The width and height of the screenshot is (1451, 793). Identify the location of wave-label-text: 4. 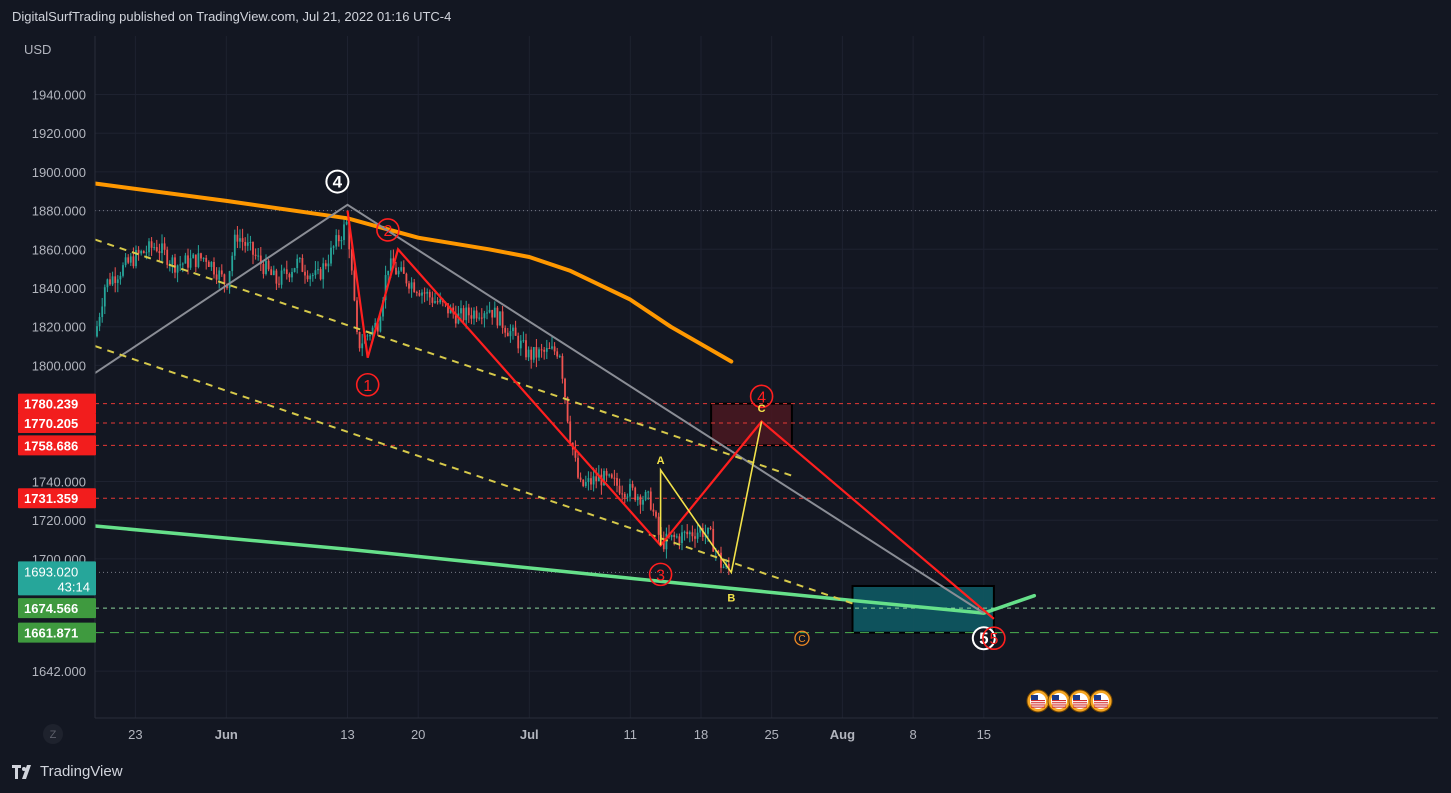
(338, 182).